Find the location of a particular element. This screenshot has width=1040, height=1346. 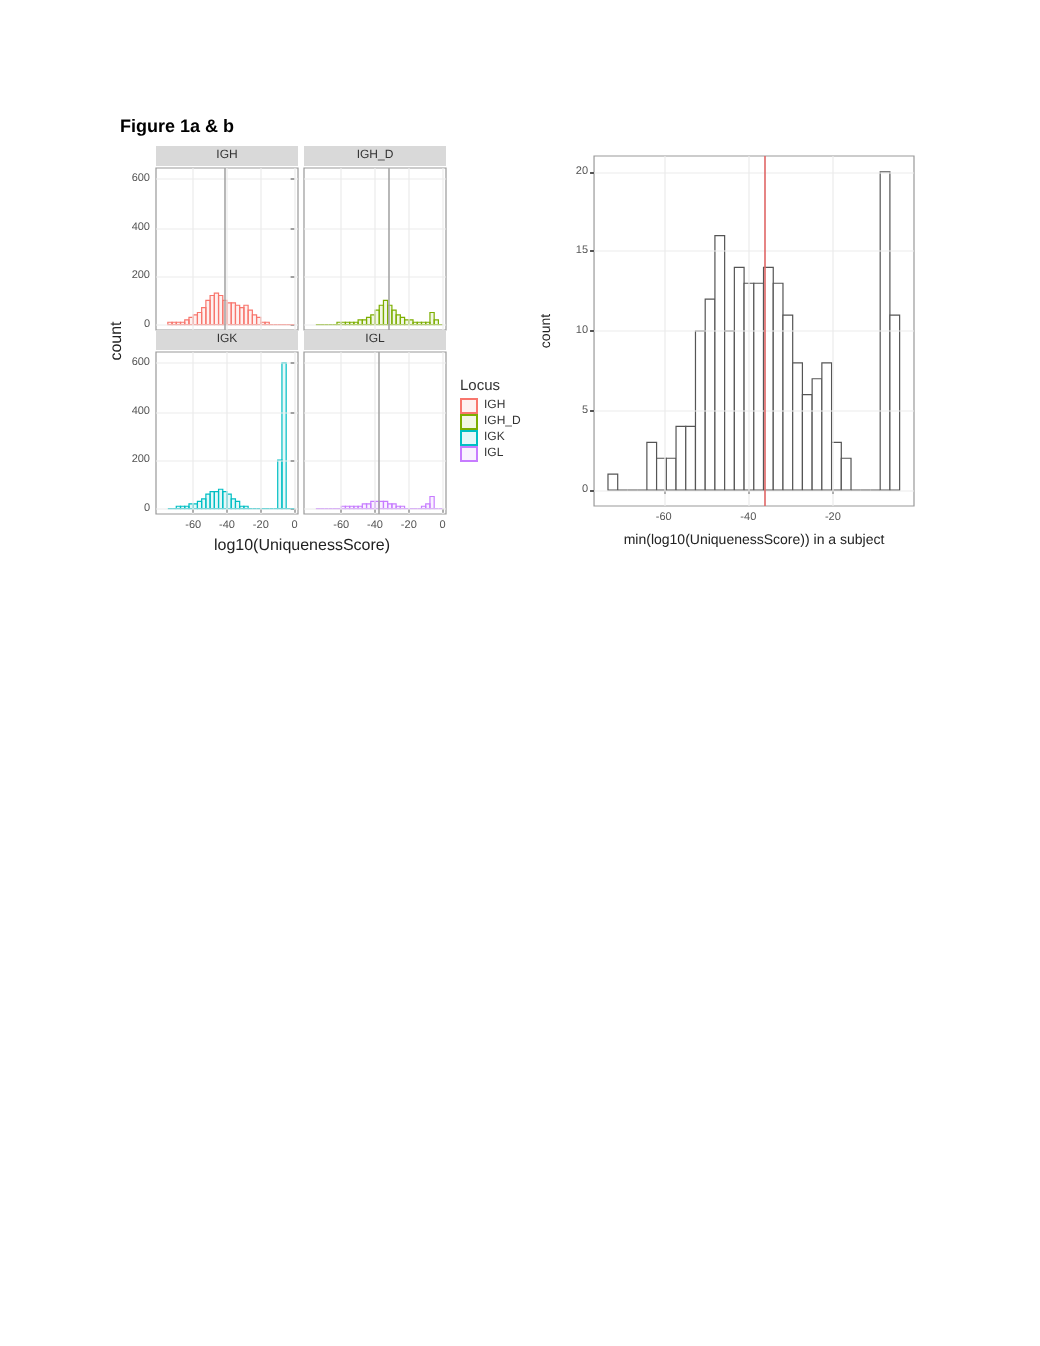

x-axis-title: log10(UniquenessScore) is located at coordinates (302, 545).